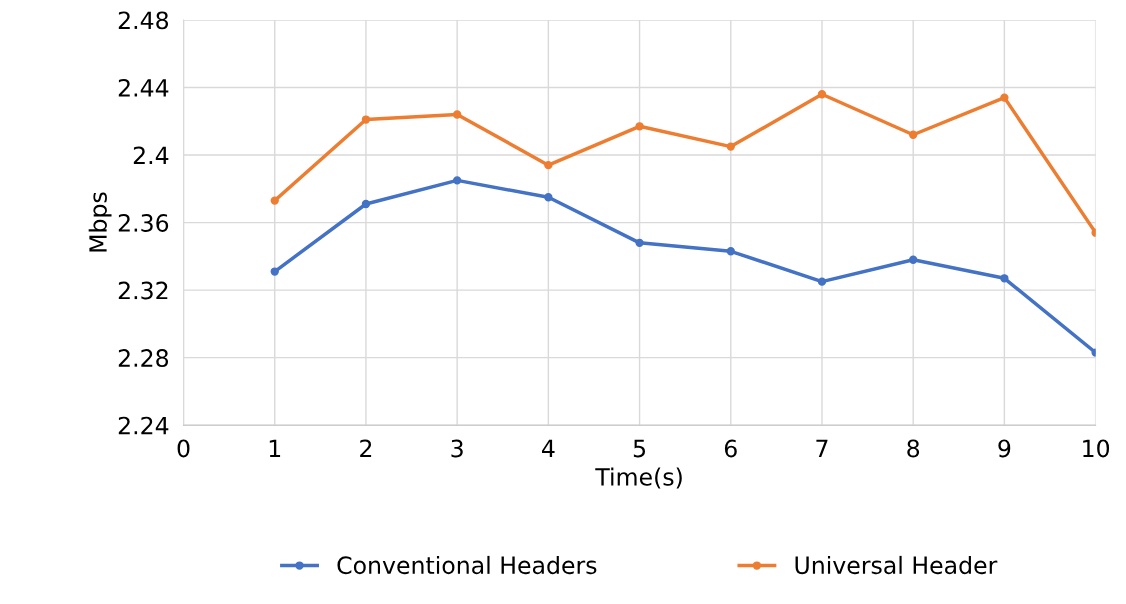 This screenshot has width=1126, height=604. What do you see at coordinates (467, 565) in the screenshot?
I see `legend-label: Conventional Headers` at bounding box center [467, 565].